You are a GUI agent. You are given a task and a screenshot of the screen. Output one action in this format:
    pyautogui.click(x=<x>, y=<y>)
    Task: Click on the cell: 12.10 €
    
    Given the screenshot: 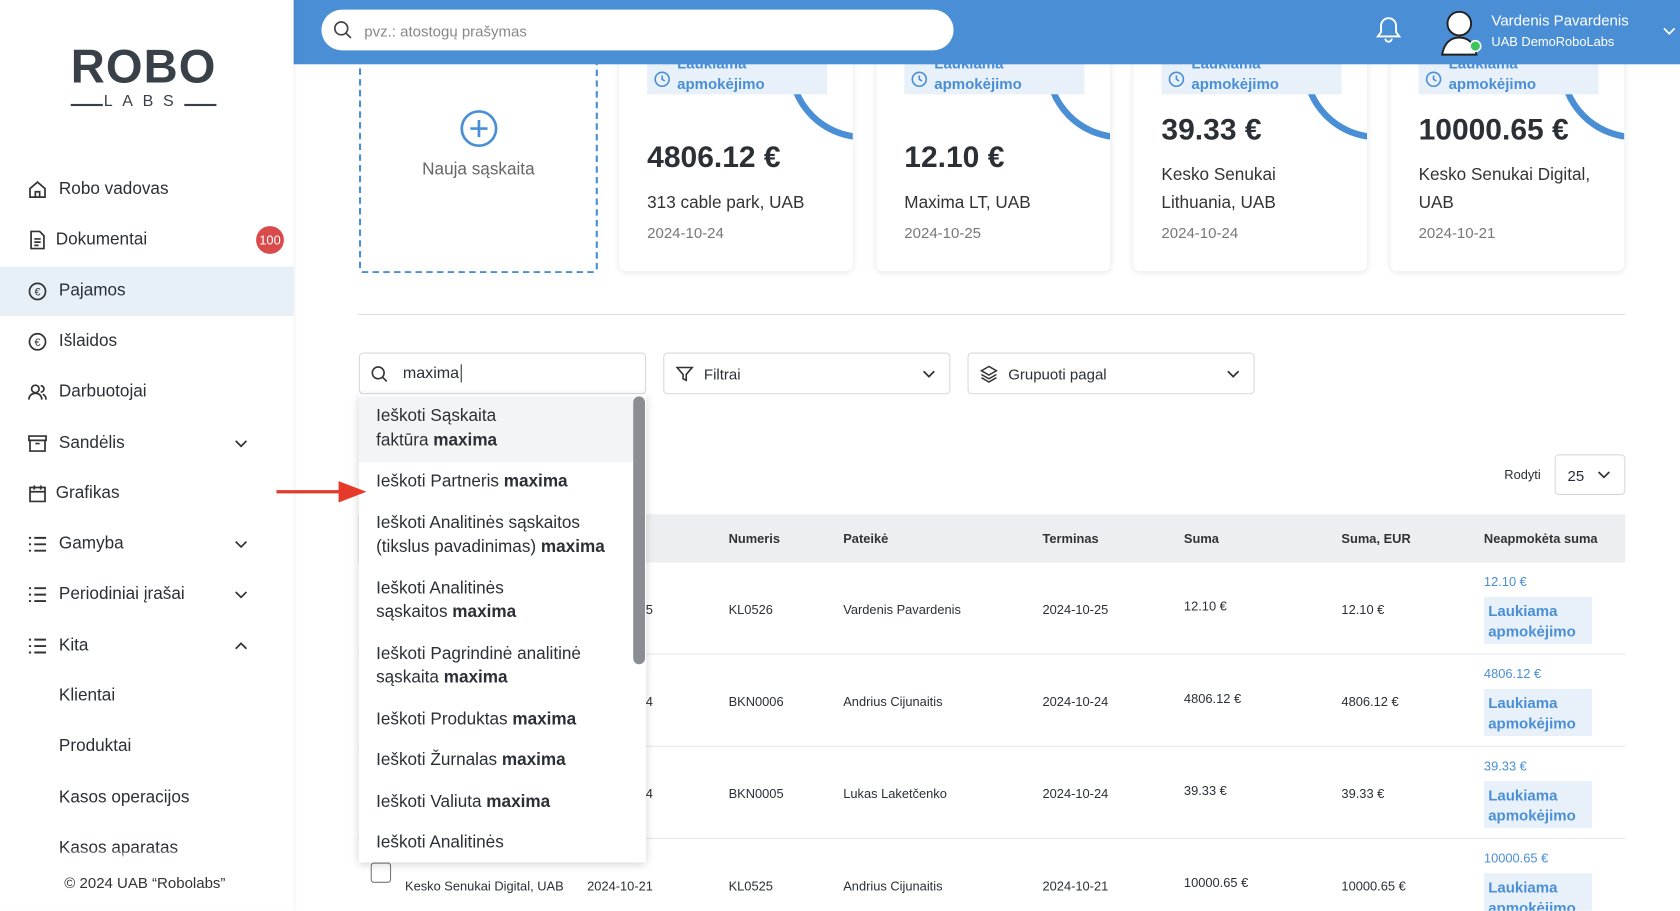 What is the action you would take?
    pyautogui.click(x=1205, y=606)
    